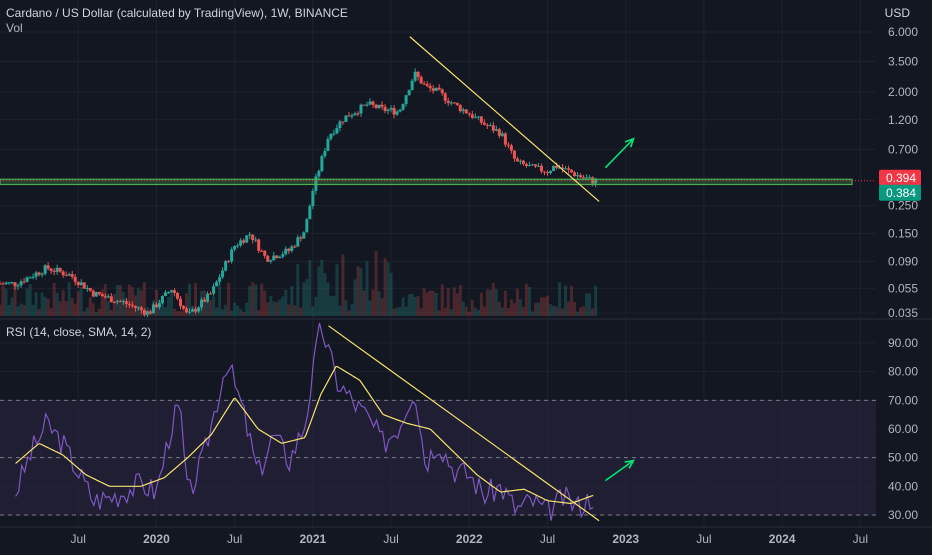 This screenshot has height=555, width=932. I want to click on time-tick-label: 2022, so click(469, 539).